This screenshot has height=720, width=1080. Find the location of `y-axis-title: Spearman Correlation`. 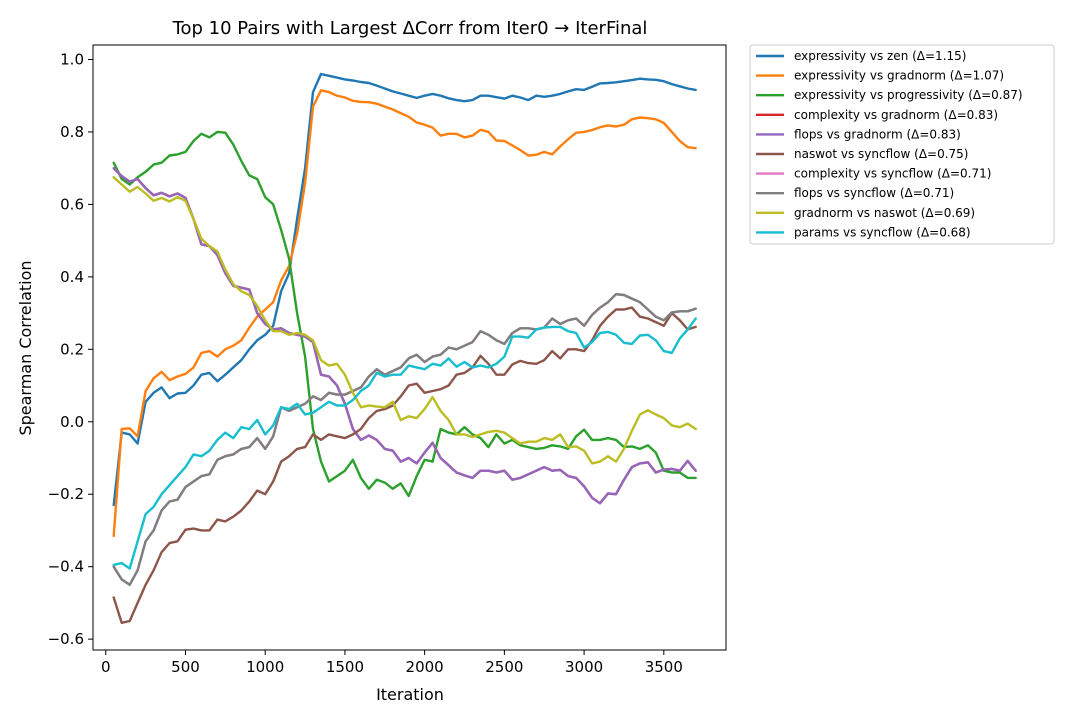

y-axis-title: Spearman Correlation is located at coordinates (25, 347).